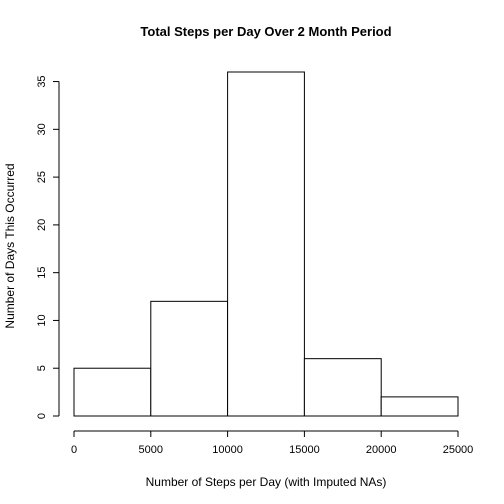 The image size is (504, 504). Describe the element at coordinates (227, 450) in the screenshot. I see `x-tick-label: 10000` at that location.